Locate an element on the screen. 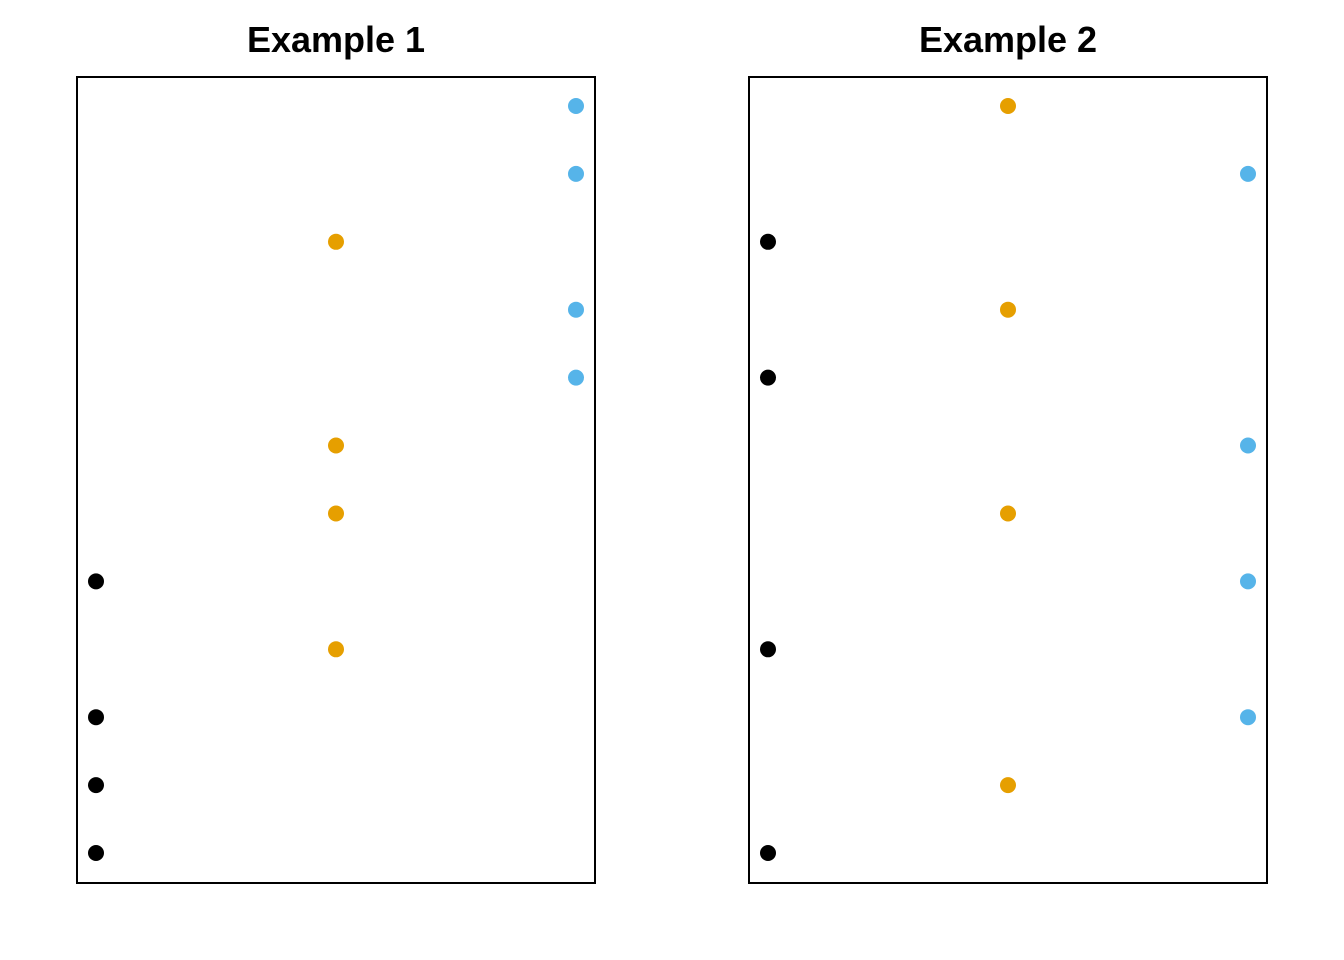  panel-title: Example 1 is located at coordinates (336, 39).